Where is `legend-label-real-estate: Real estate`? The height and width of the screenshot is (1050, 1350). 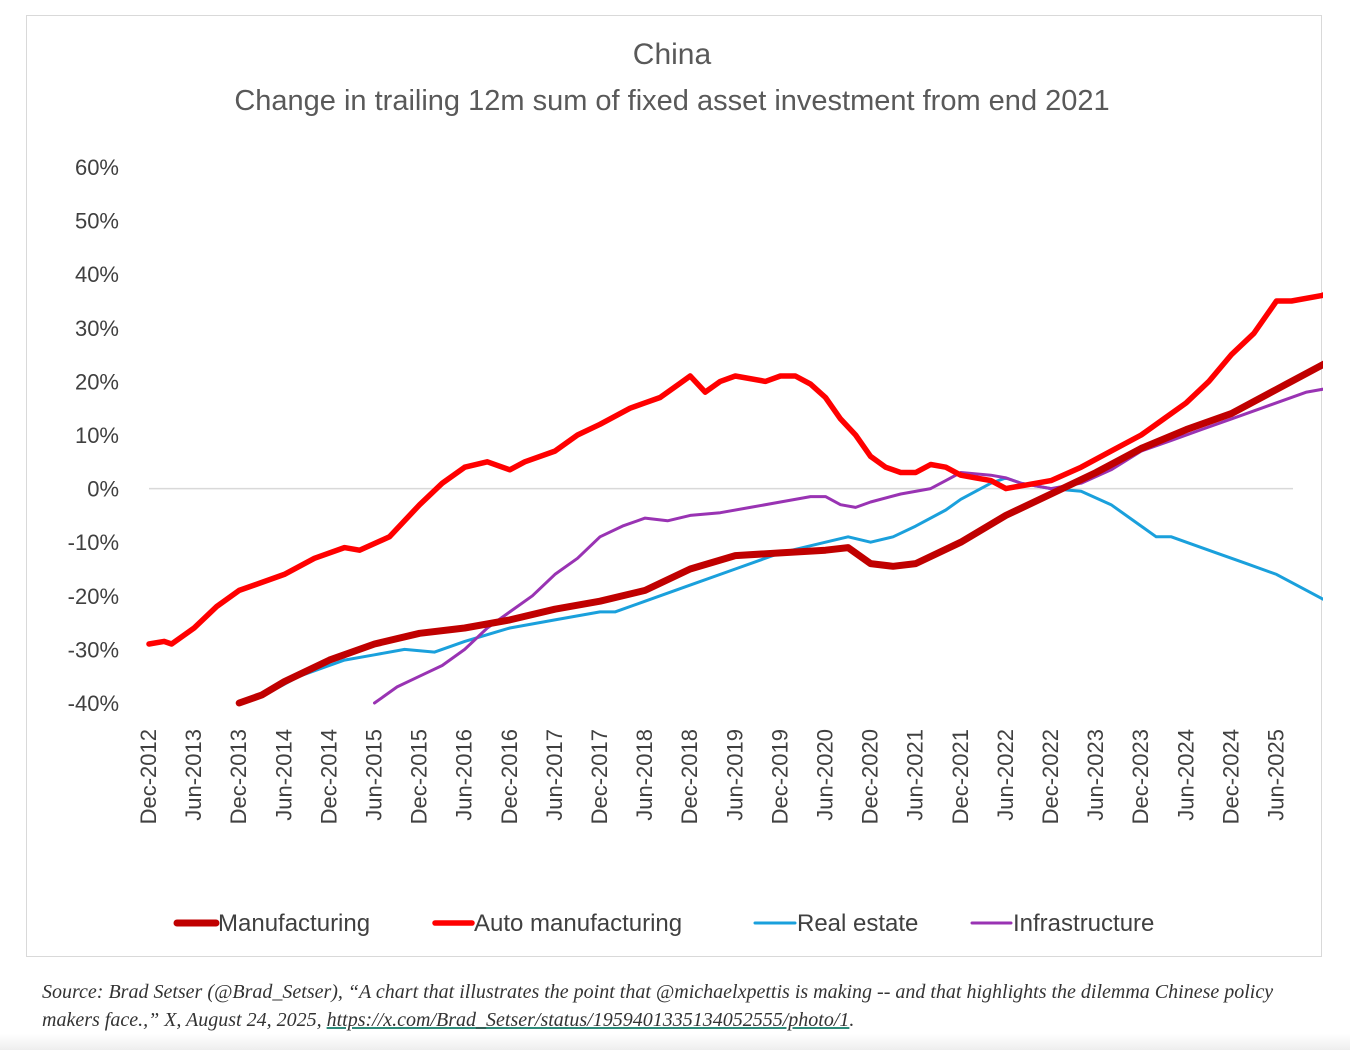 legend-label-real-estate: Real estate is located at coordinates (857, 923).